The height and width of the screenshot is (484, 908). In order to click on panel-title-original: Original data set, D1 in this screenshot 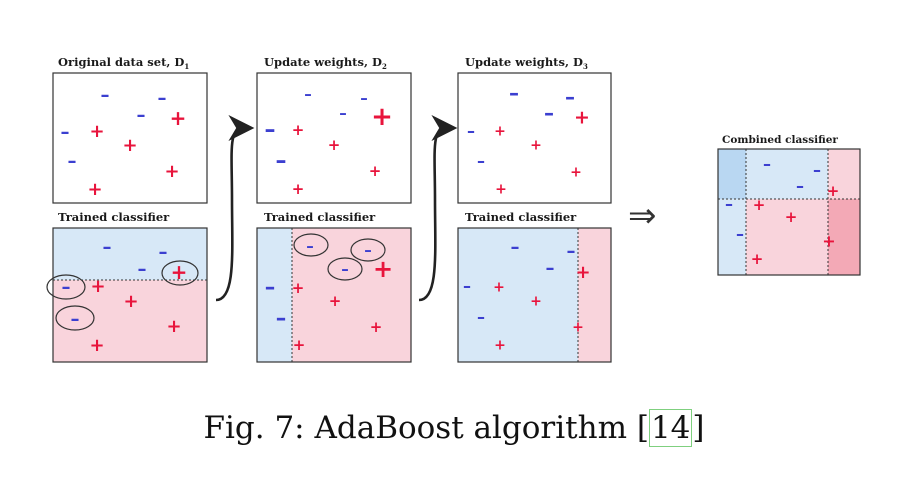, I will do `click(123, 63)`.